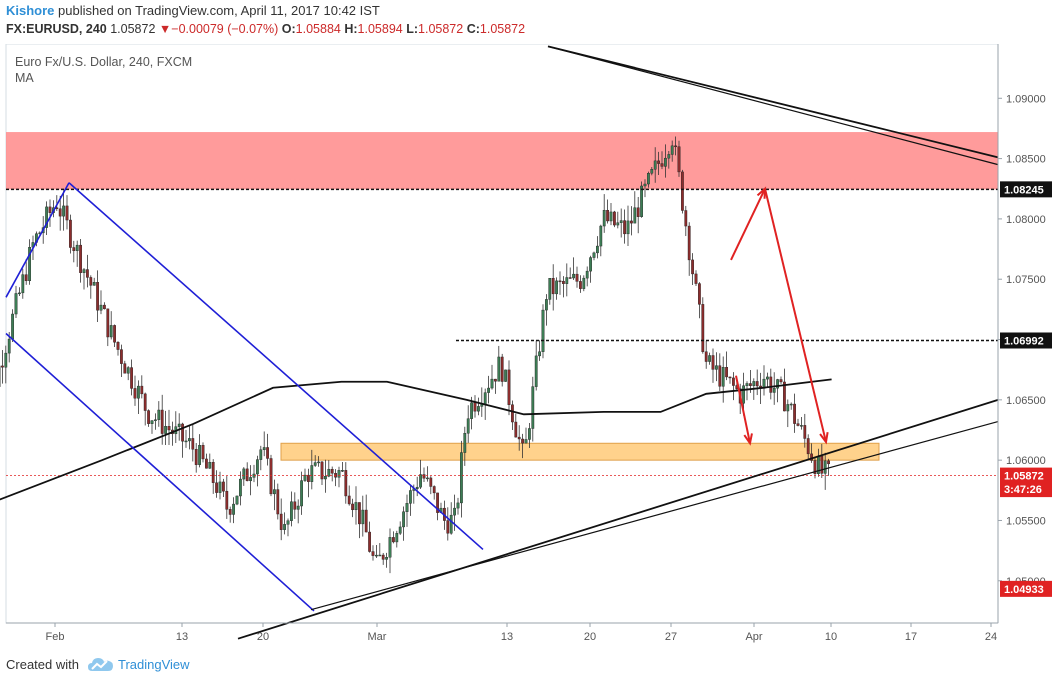 This screenshot has height=681, width=1056. Describe the element at coordinates (1026, 220) in the screenshot. I see `y-tick-label: 1.08000` at that location.